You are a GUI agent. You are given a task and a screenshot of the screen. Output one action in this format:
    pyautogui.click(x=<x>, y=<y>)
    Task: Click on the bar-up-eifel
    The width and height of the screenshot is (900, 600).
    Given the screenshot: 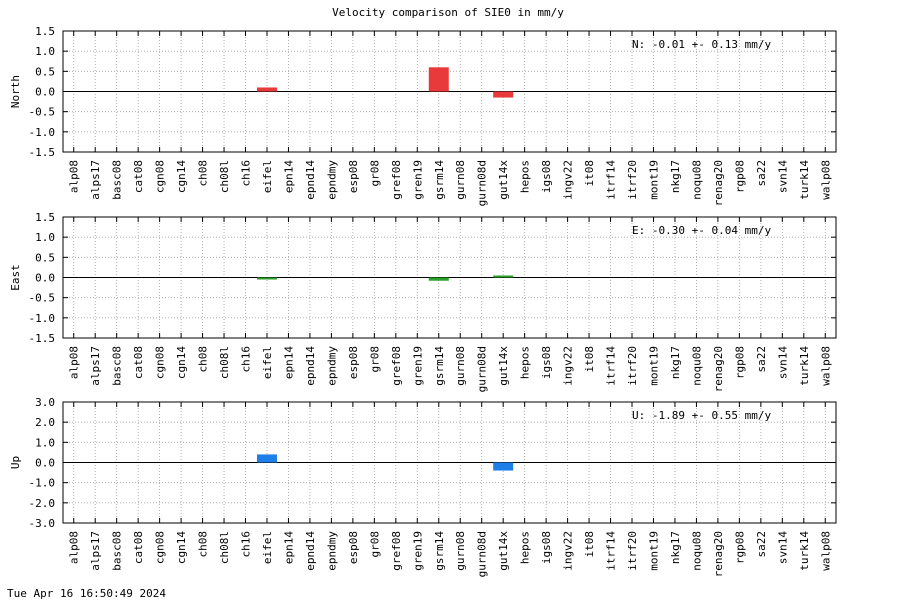 What is the action you would take?
    pyautogui.click(x=266, y=458)
    